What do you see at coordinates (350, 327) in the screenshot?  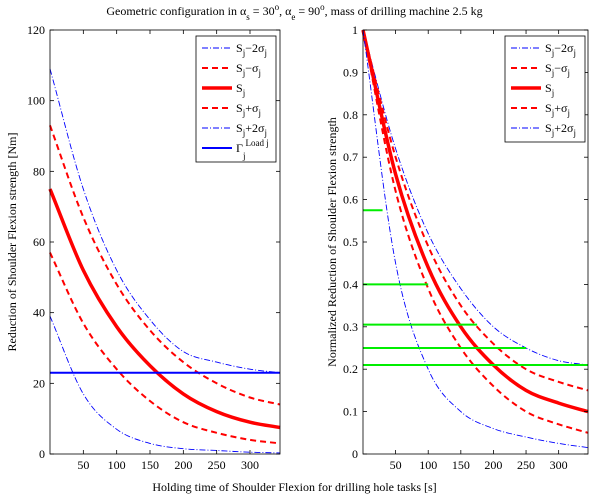 I see `y-tick-label: 0.3` at bounding box center [350, 327].